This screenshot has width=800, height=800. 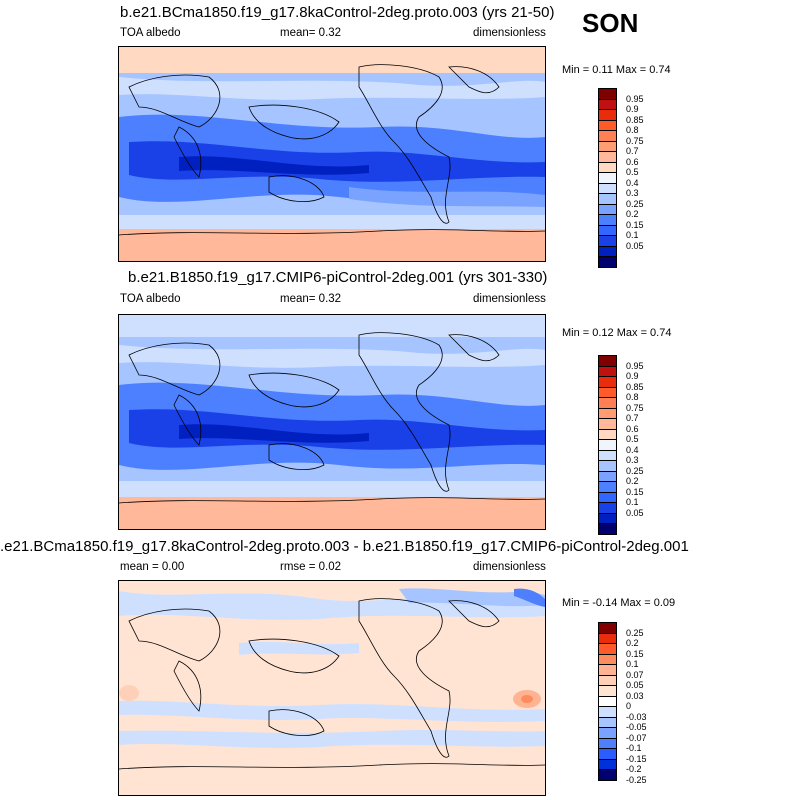 What do you see at coordinates (635, 512) in the screenshot?
I see `panel-2-colorbar-label: 0.05` at bounding box center [635, 512].